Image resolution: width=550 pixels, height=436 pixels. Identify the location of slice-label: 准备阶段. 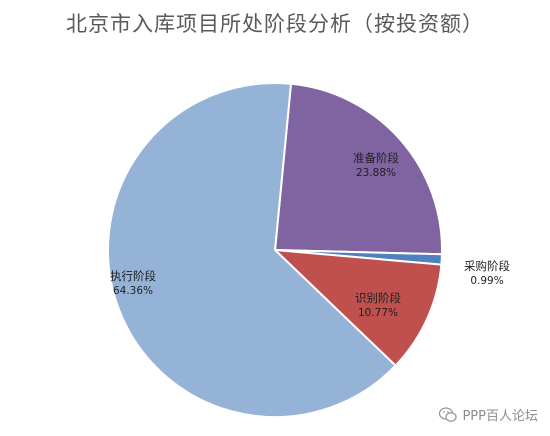
(376, 158).